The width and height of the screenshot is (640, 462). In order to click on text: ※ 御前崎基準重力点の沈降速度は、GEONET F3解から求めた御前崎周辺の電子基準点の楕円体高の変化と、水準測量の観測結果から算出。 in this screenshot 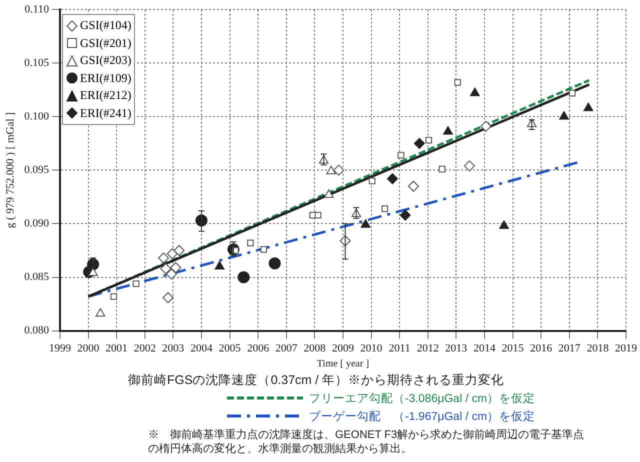, I will do `click(367, 442)`.